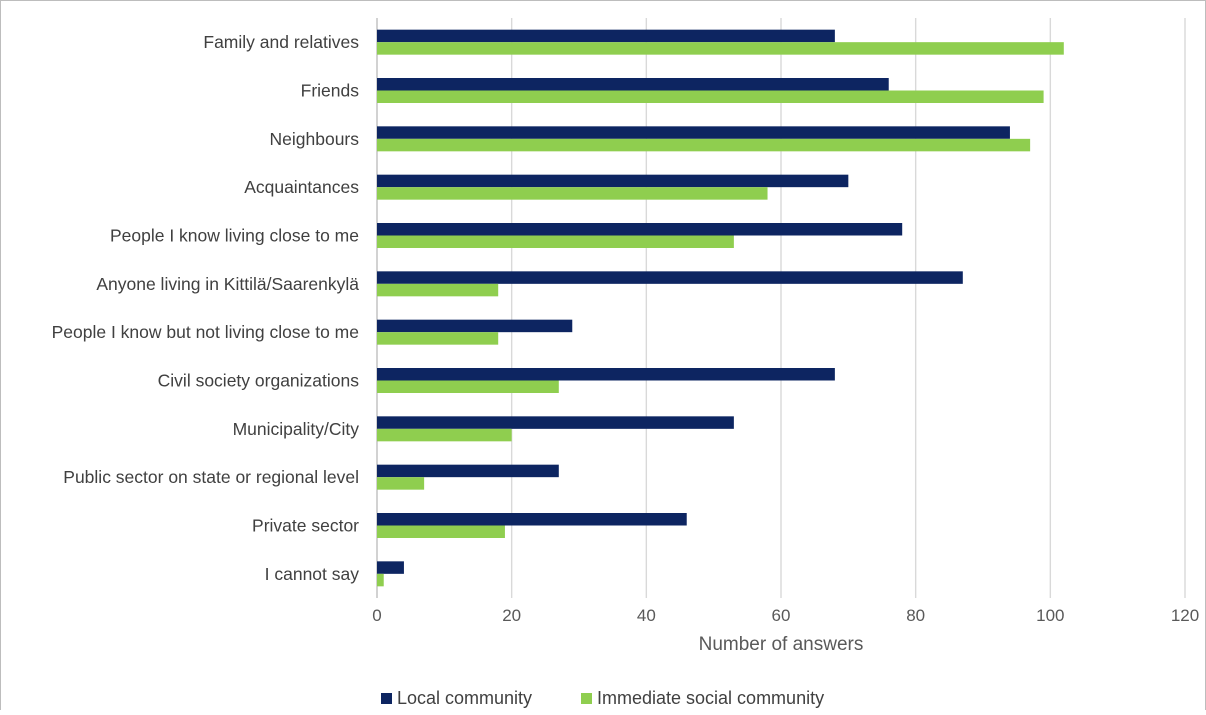 This screenshot has width=1206, height=715. Describe the element at coordinates (915, 615) in the screenshot. I see `x-tick-label: 80` at that location.